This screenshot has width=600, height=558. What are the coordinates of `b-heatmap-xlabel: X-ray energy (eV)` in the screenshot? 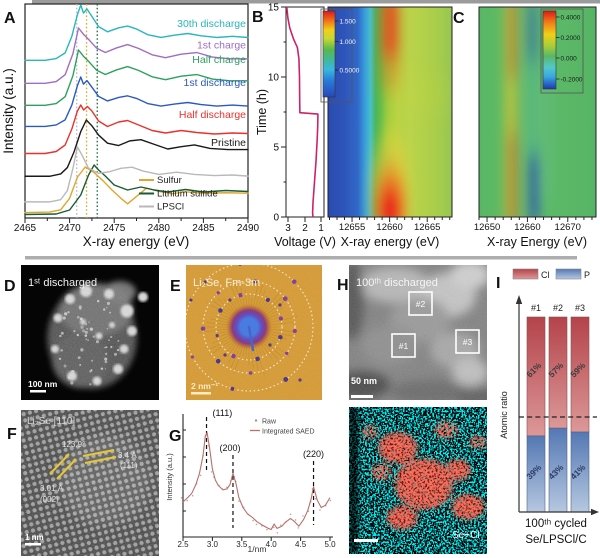 It's located at (390, 242).